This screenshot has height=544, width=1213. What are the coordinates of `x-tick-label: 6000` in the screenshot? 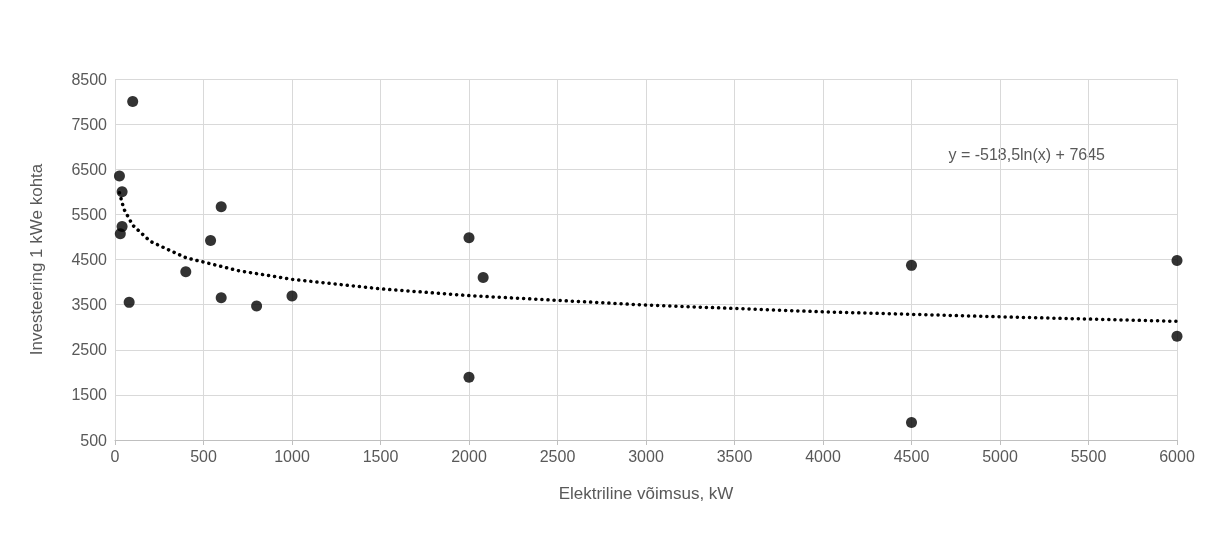 It's located at (1177, 456).